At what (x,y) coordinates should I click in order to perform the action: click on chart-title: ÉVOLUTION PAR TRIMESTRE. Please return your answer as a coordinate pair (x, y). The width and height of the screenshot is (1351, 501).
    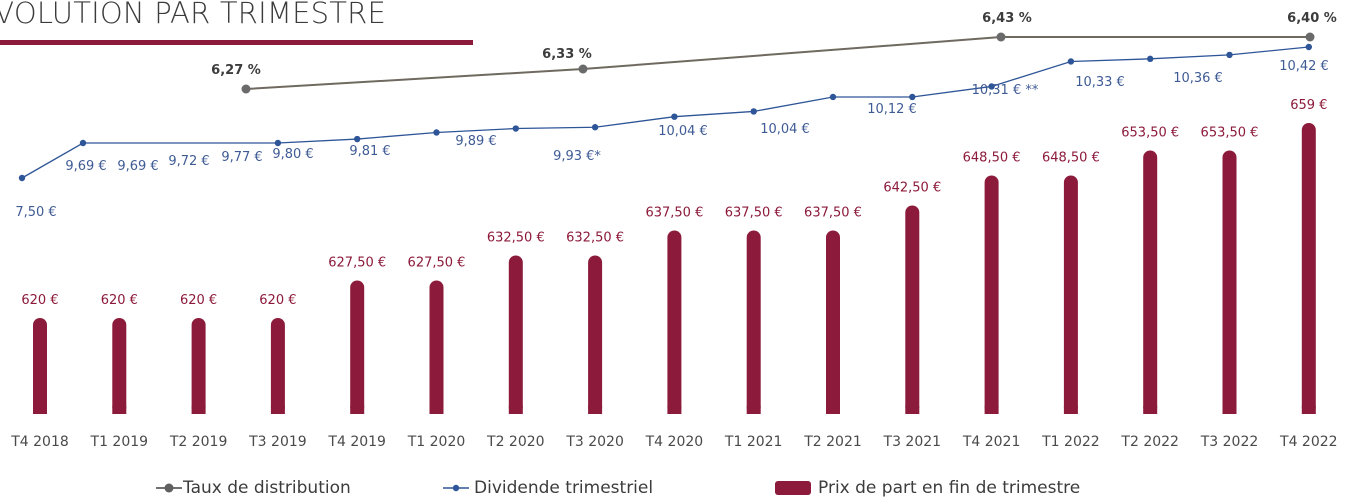
    Looking at the image, I should click on (193, 15).